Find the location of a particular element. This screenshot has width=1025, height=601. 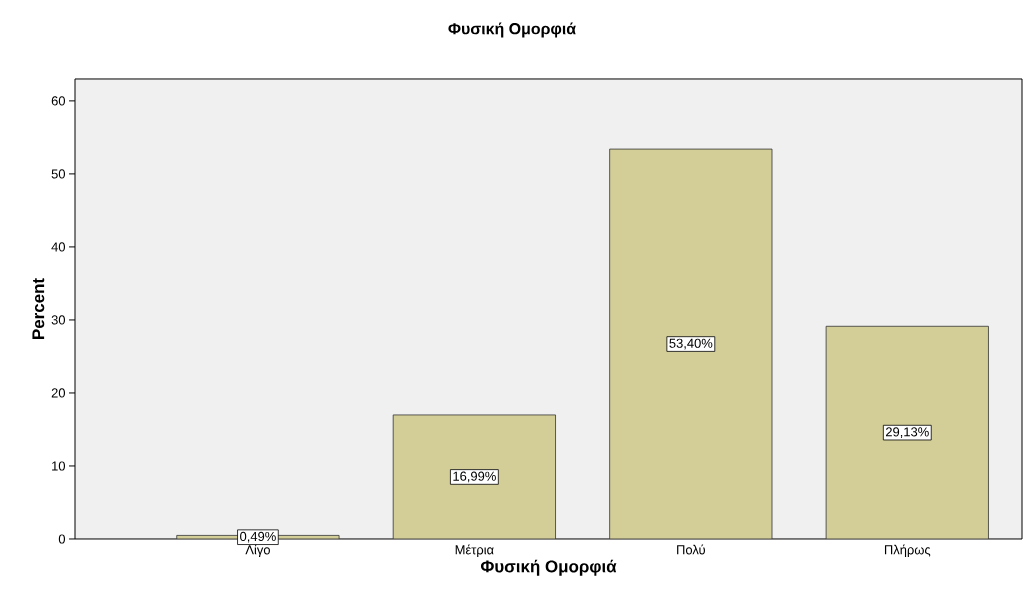

data-label: 29,13% is located at coordinates (907, 432).